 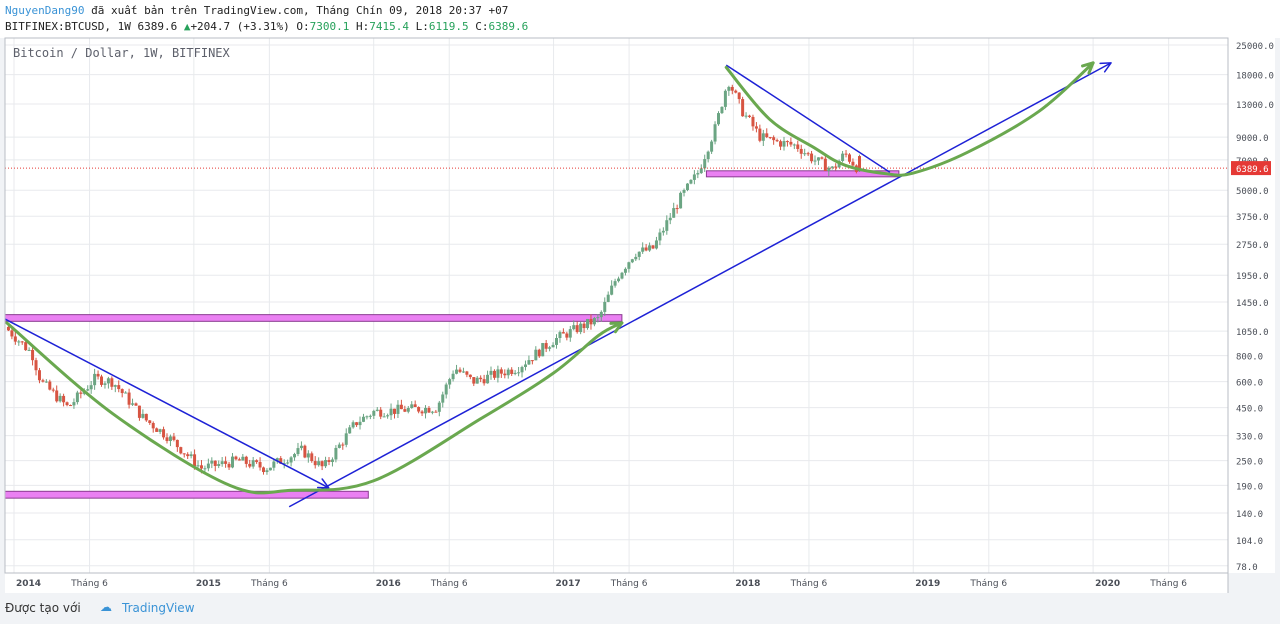 I want to click on time-axis, so click(x=616, y=583).